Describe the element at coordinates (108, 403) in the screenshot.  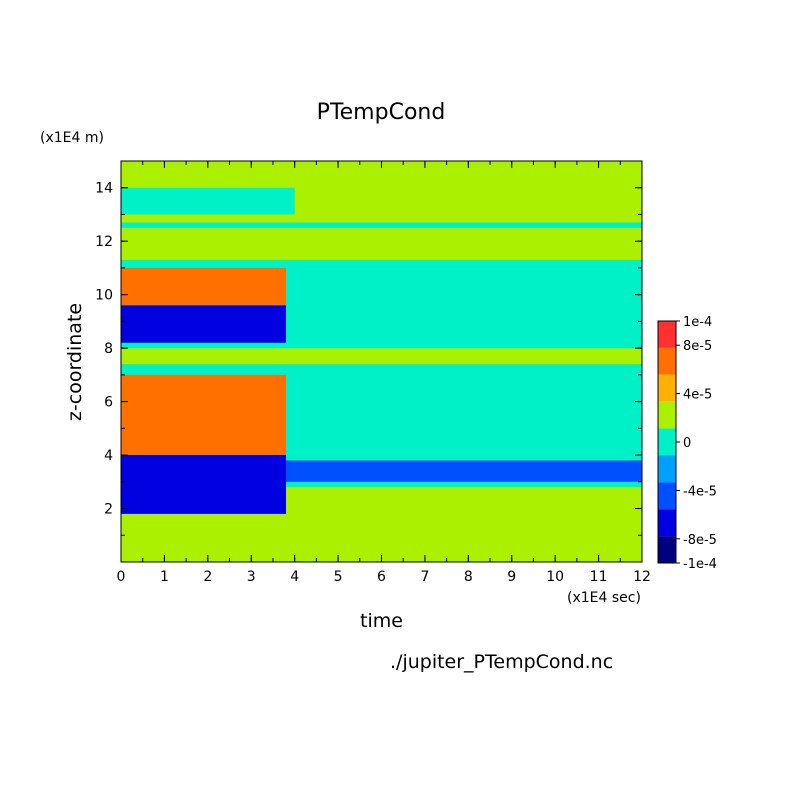
I see `y-tick-label: 6` at that location.